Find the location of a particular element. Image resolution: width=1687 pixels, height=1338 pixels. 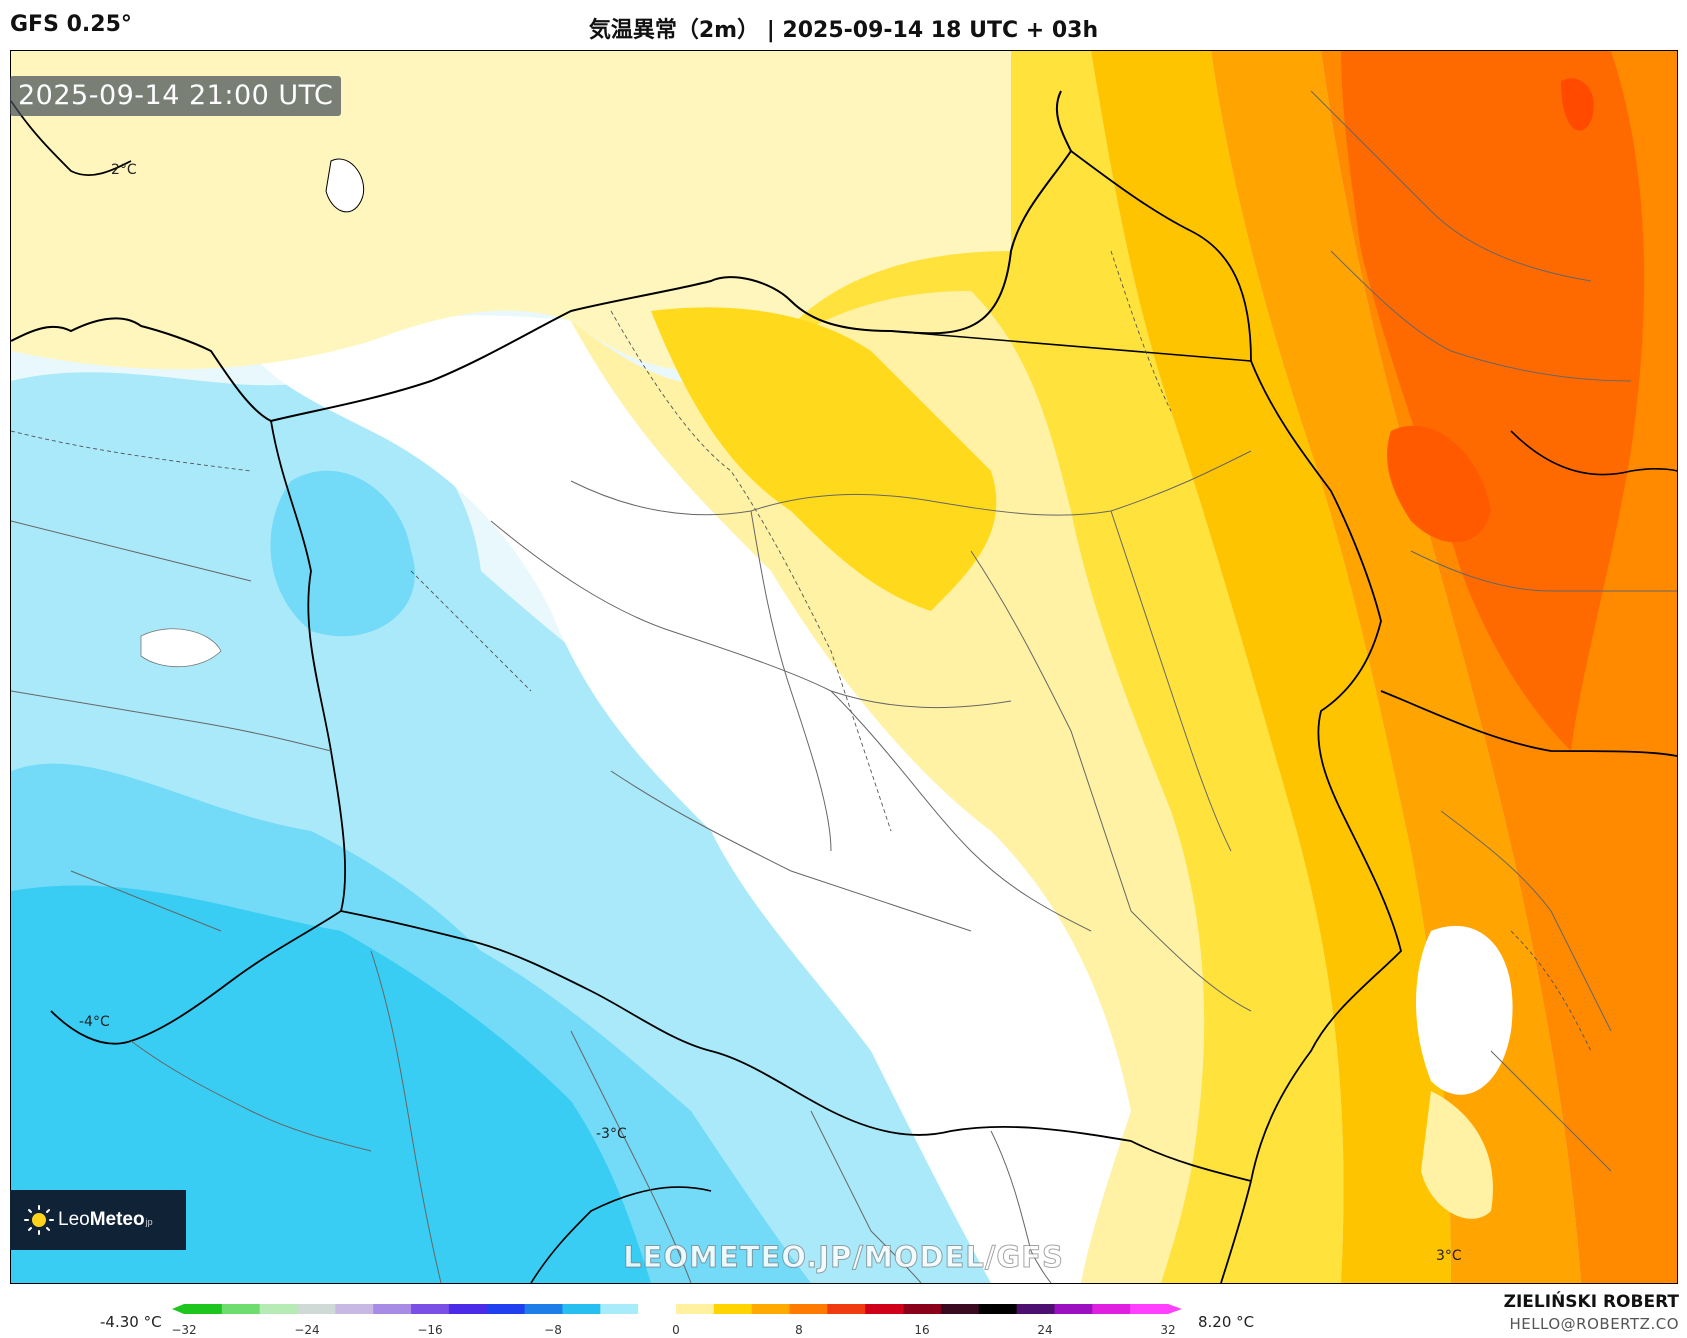

colorbar-tick-label: 0 is located at coordinates (676, 1329).